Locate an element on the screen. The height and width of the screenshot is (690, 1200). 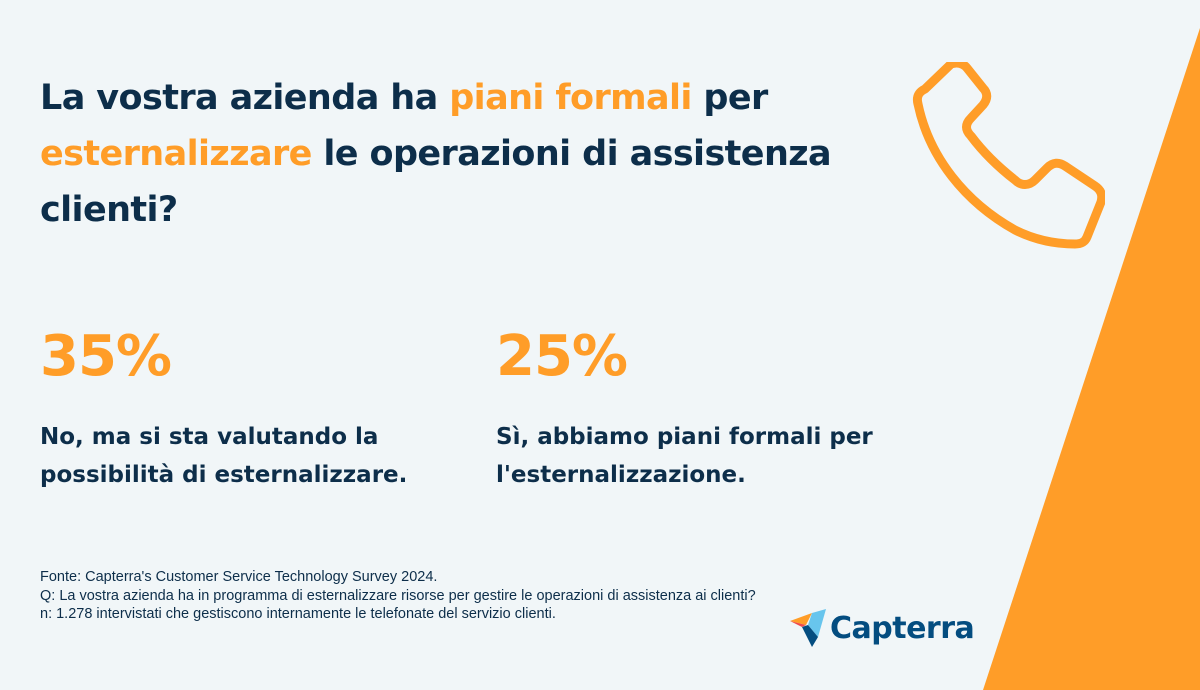
title-text-1: La vostra azienda ha is located at coordinates (245, 98).